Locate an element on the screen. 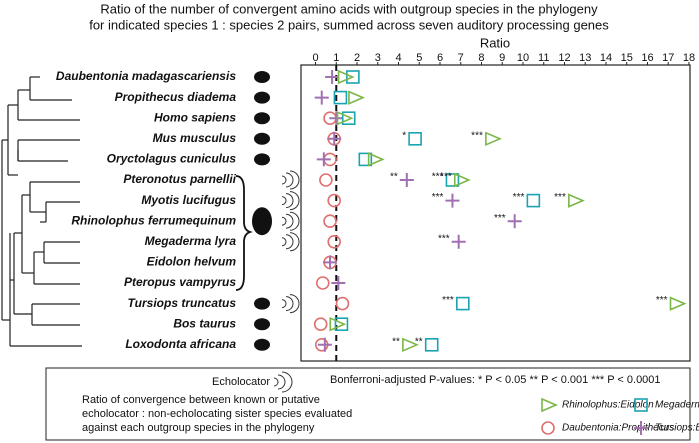 This screenshot has width=699, height=443. x-tick-label: 0 is located at coordinates (315, 58).